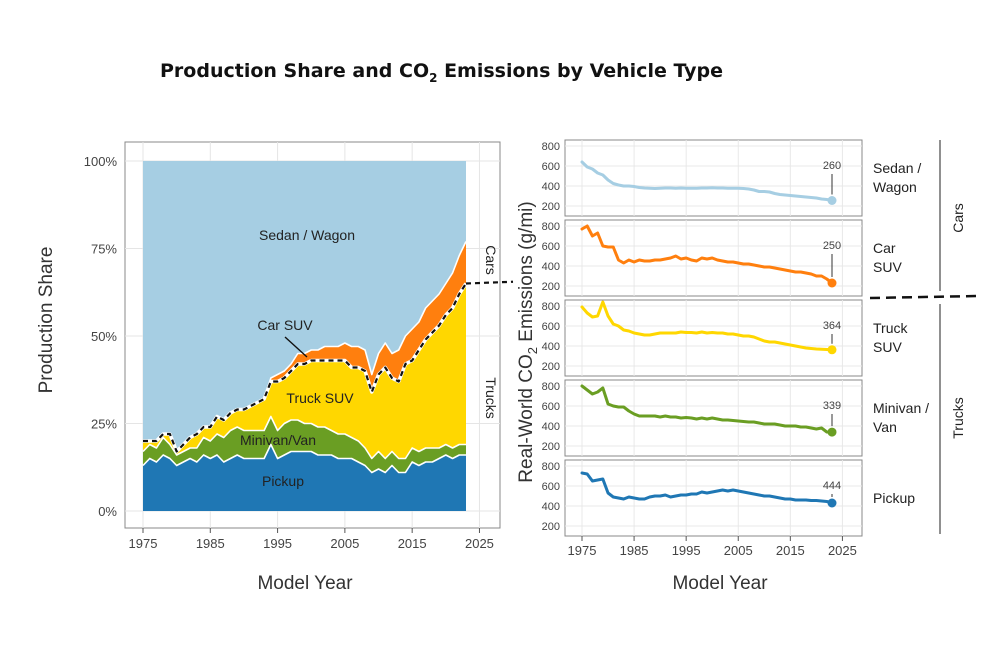 The height and width of the screenshot is (668, 1002). I want to click on area-pickup, so click(304, 477).